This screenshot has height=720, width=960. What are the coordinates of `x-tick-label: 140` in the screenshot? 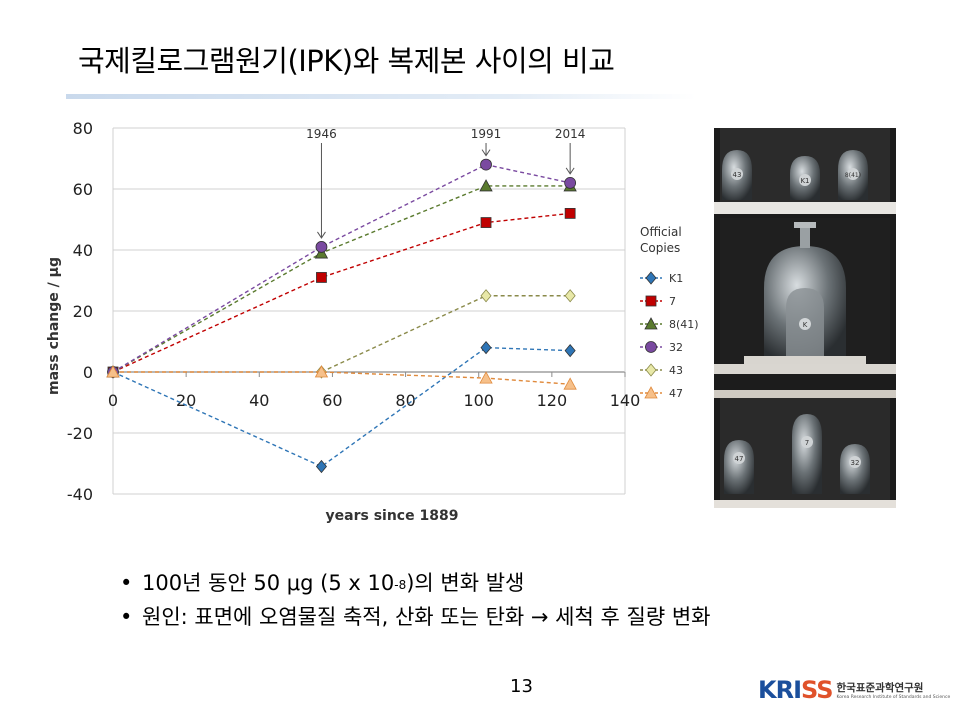 It's located at (625, 400).